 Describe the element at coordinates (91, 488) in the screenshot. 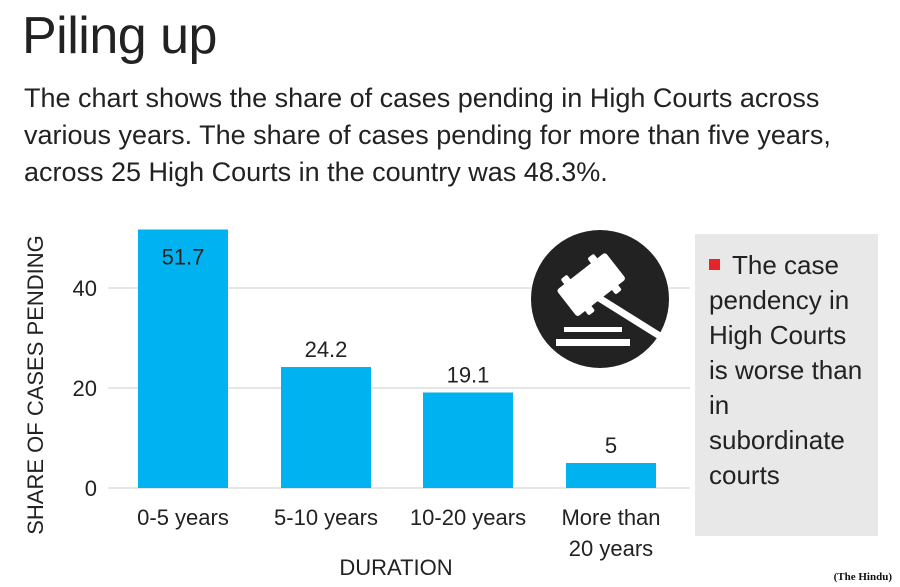

I see `y-tick-label: 0` at that location.